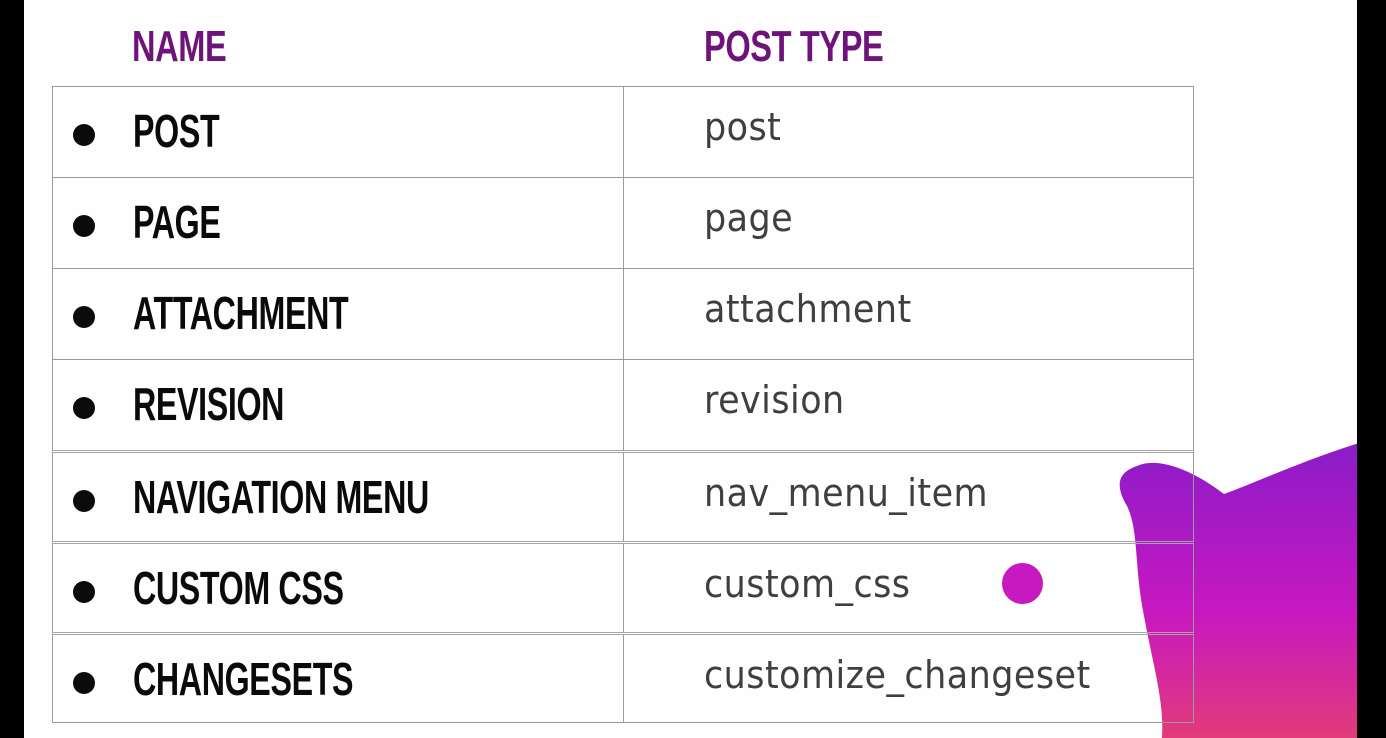 The height and width of the screenshot is (738, 1386). Describe the element at coordinates (897, 675) in the screenshot. I see `row-post-type: customize_changeset` at that location.